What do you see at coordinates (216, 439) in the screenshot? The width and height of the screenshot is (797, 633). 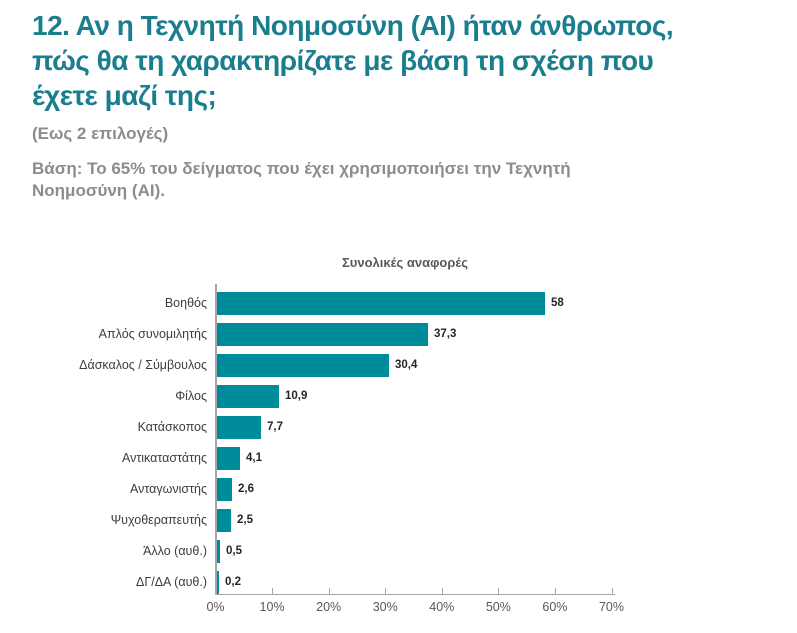 I see `y-axis-line` at bounding box center [216, 439].